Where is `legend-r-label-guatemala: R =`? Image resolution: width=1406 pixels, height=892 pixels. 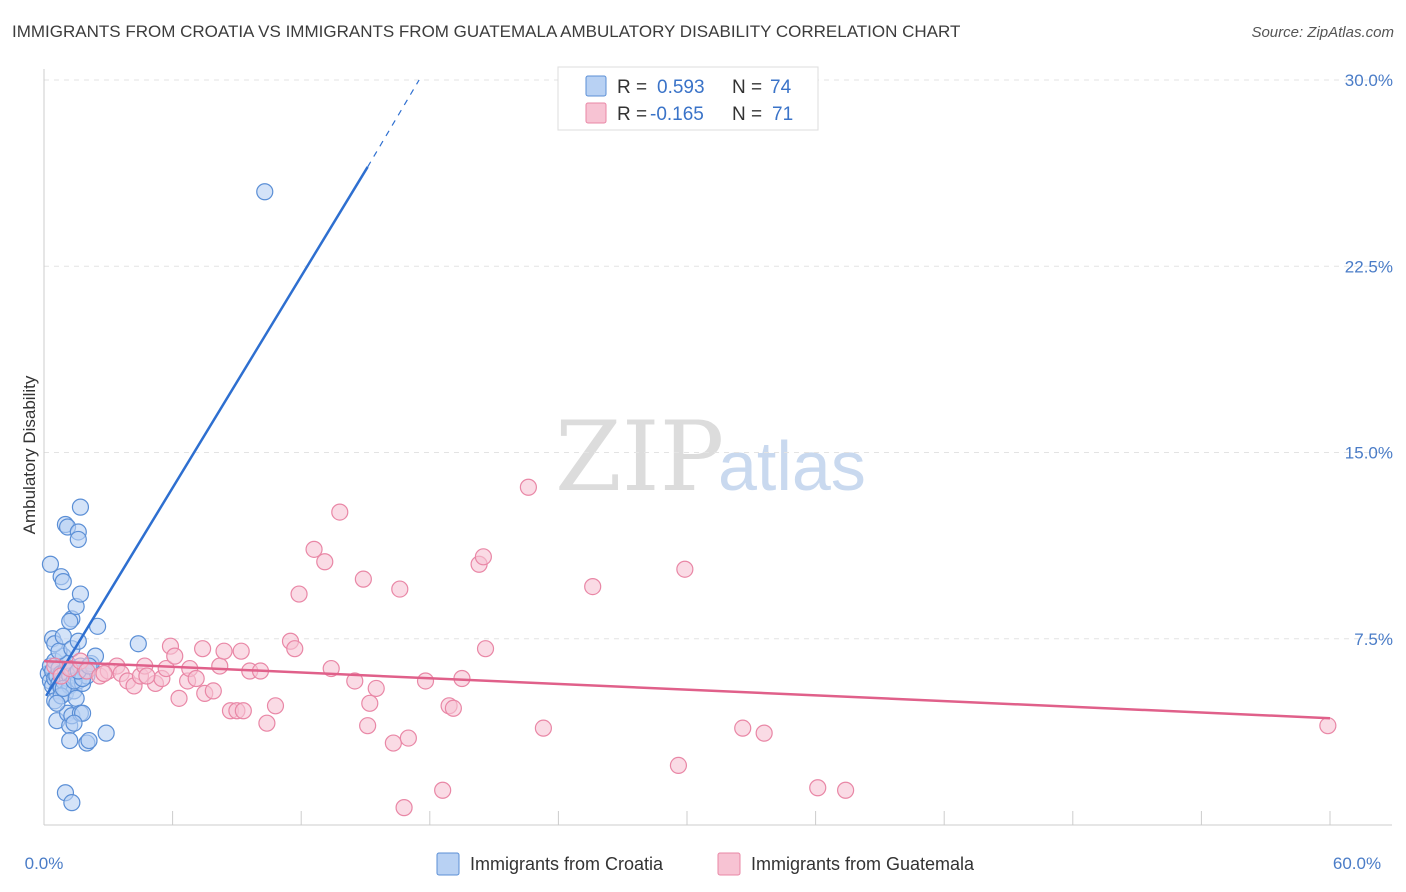
legend-r-label-guatemala: R = is located at coordinates (632, 114).